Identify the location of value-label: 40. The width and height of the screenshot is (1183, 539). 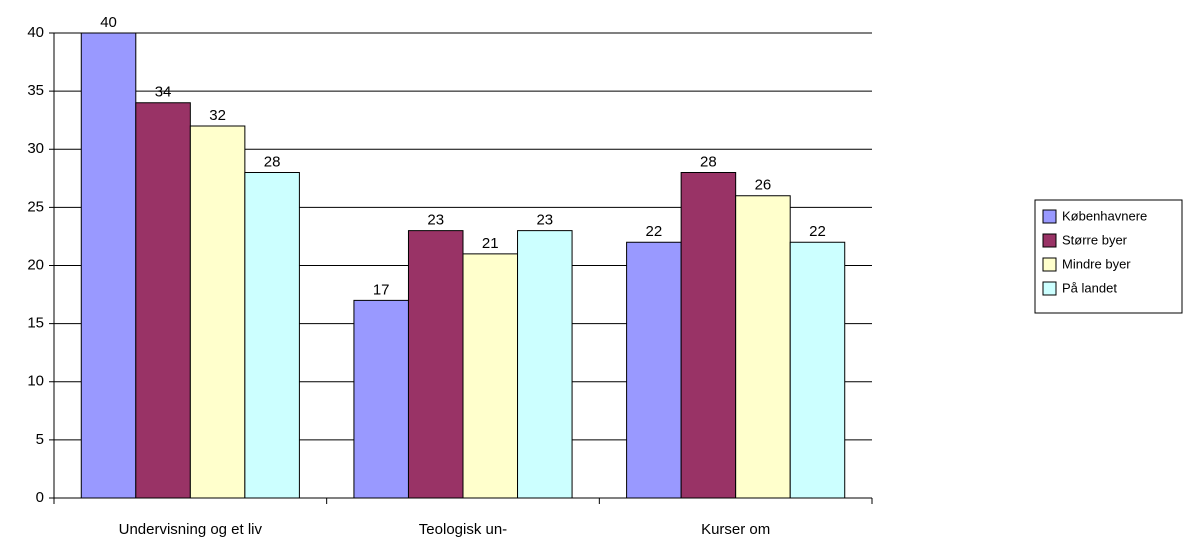
(108, 22).